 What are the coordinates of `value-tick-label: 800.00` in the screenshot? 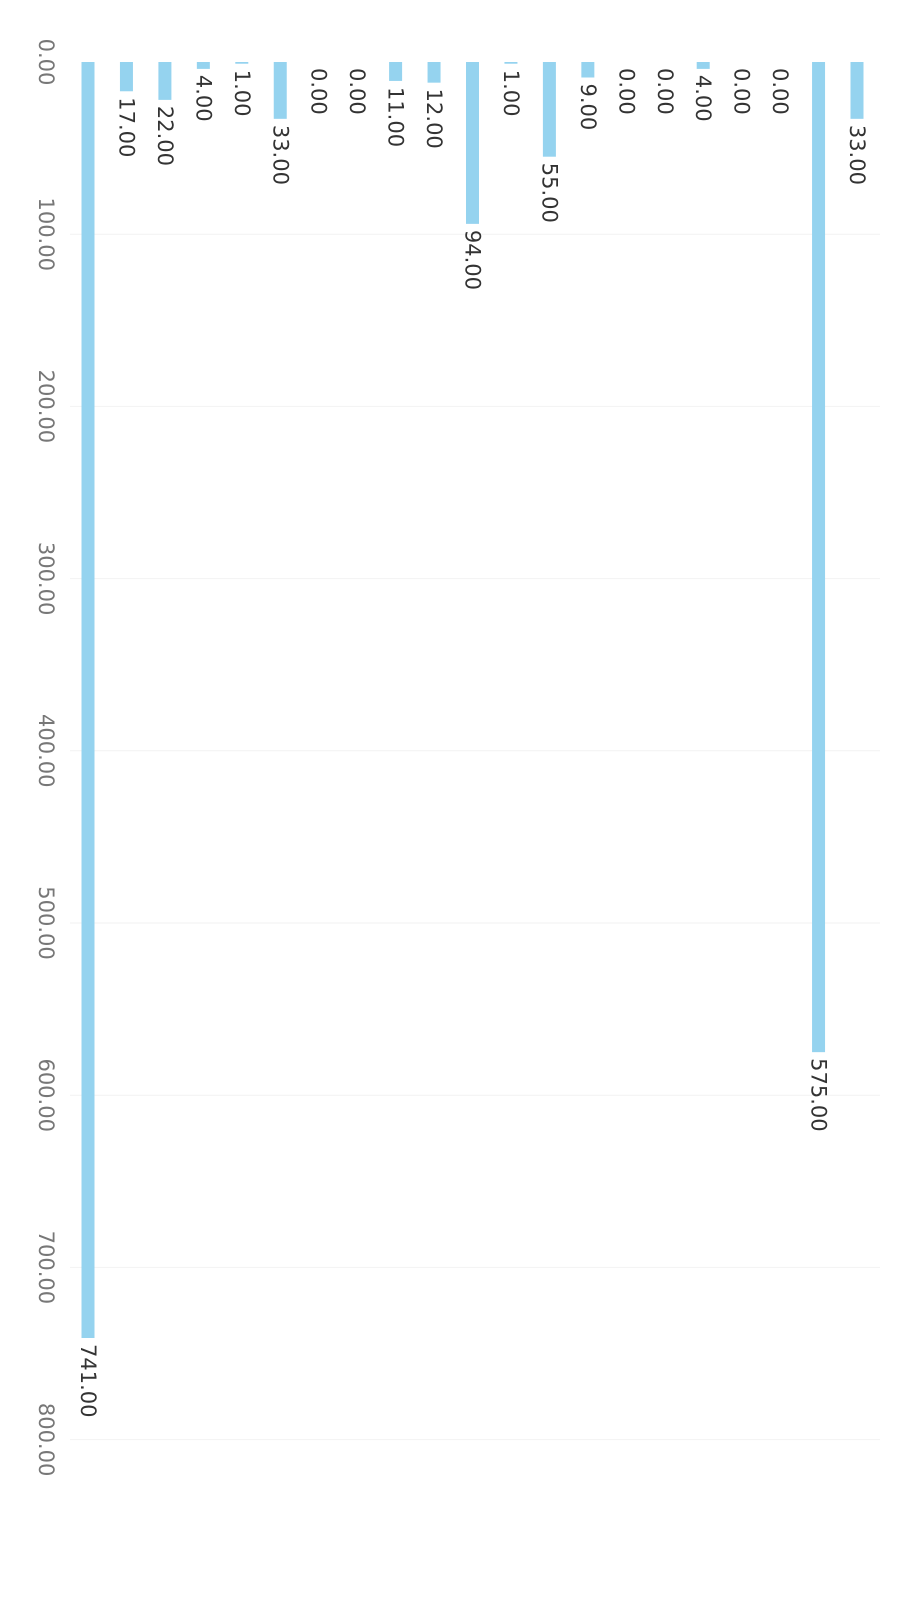 It's located at (46, 1439).